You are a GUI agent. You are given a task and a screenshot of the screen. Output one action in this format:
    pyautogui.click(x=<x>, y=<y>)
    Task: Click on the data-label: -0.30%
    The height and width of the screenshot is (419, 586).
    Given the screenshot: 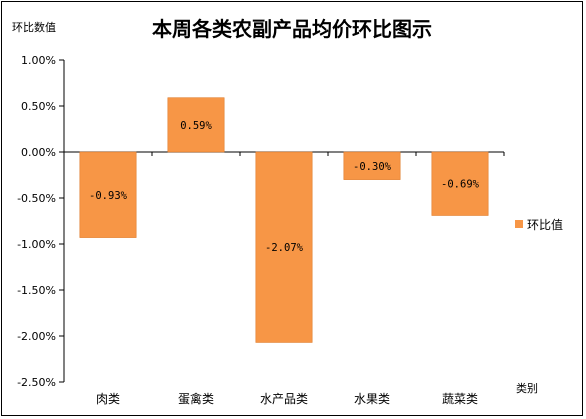 What is the action you would take?
    pyautogui.click(x=372, y=167)
    